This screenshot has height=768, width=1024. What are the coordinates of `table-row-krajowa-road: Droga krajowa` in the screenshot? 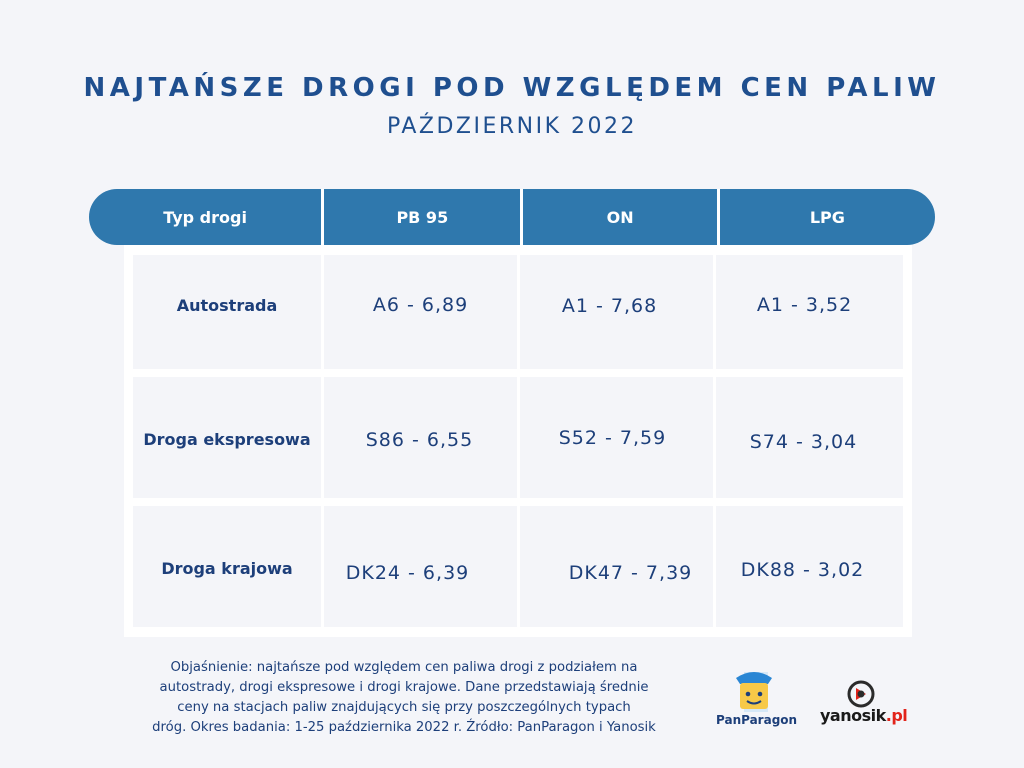 It's located at (227, 566).